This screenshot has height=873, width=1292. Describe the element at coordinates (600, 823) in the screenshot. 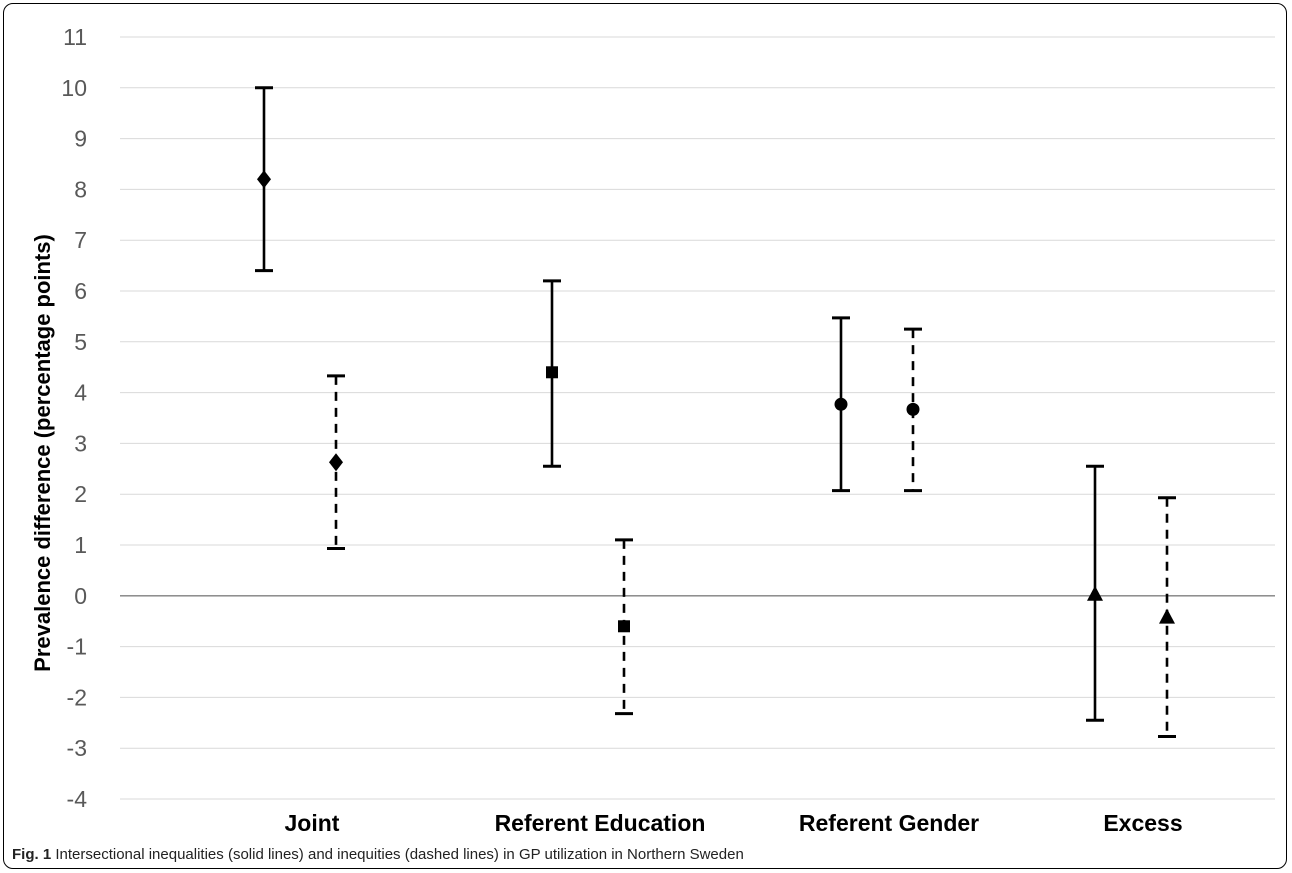

I see `x-category-referent-education: Referent Education` at that location.